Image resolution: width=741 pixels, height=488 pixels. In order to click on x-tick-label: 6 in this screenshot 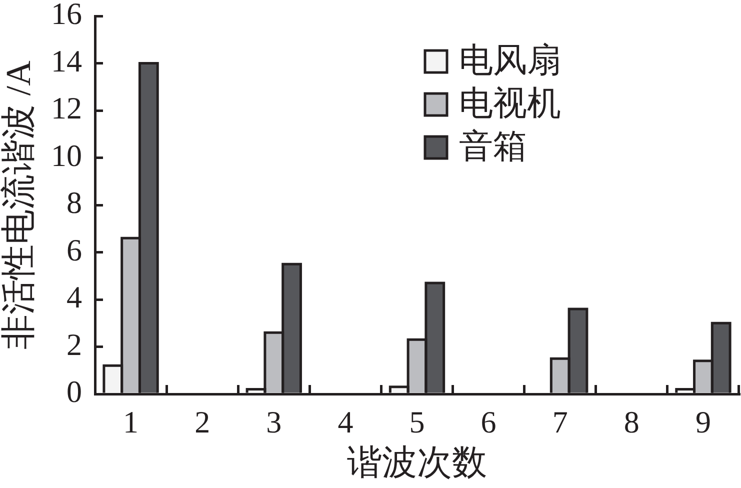, I will do `click(488, 422)`.